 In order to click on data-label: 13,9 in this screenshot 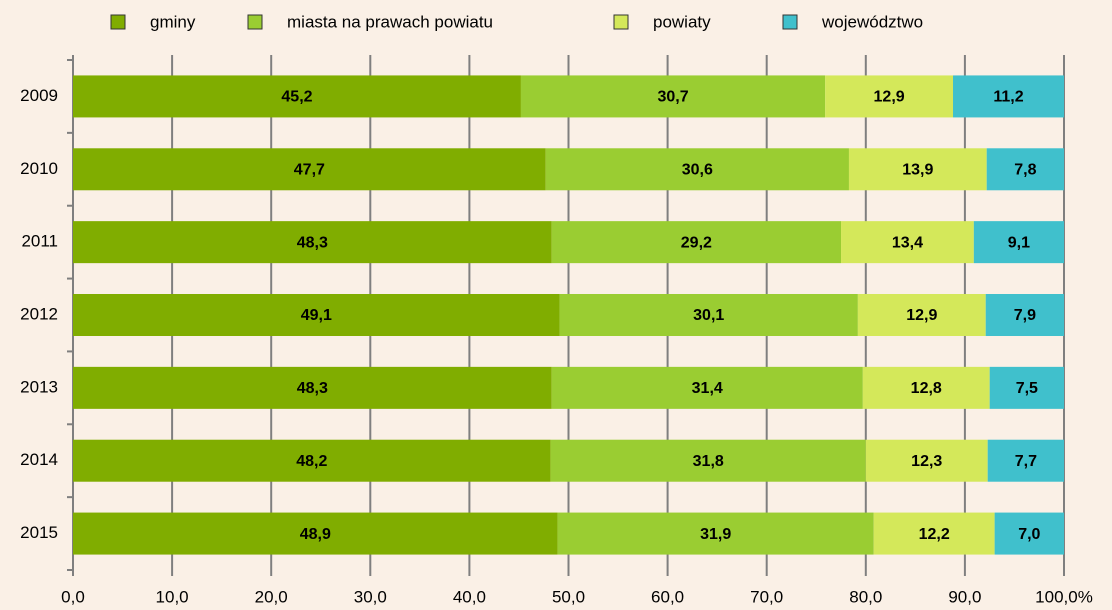, I will do `click(917, 170)`.